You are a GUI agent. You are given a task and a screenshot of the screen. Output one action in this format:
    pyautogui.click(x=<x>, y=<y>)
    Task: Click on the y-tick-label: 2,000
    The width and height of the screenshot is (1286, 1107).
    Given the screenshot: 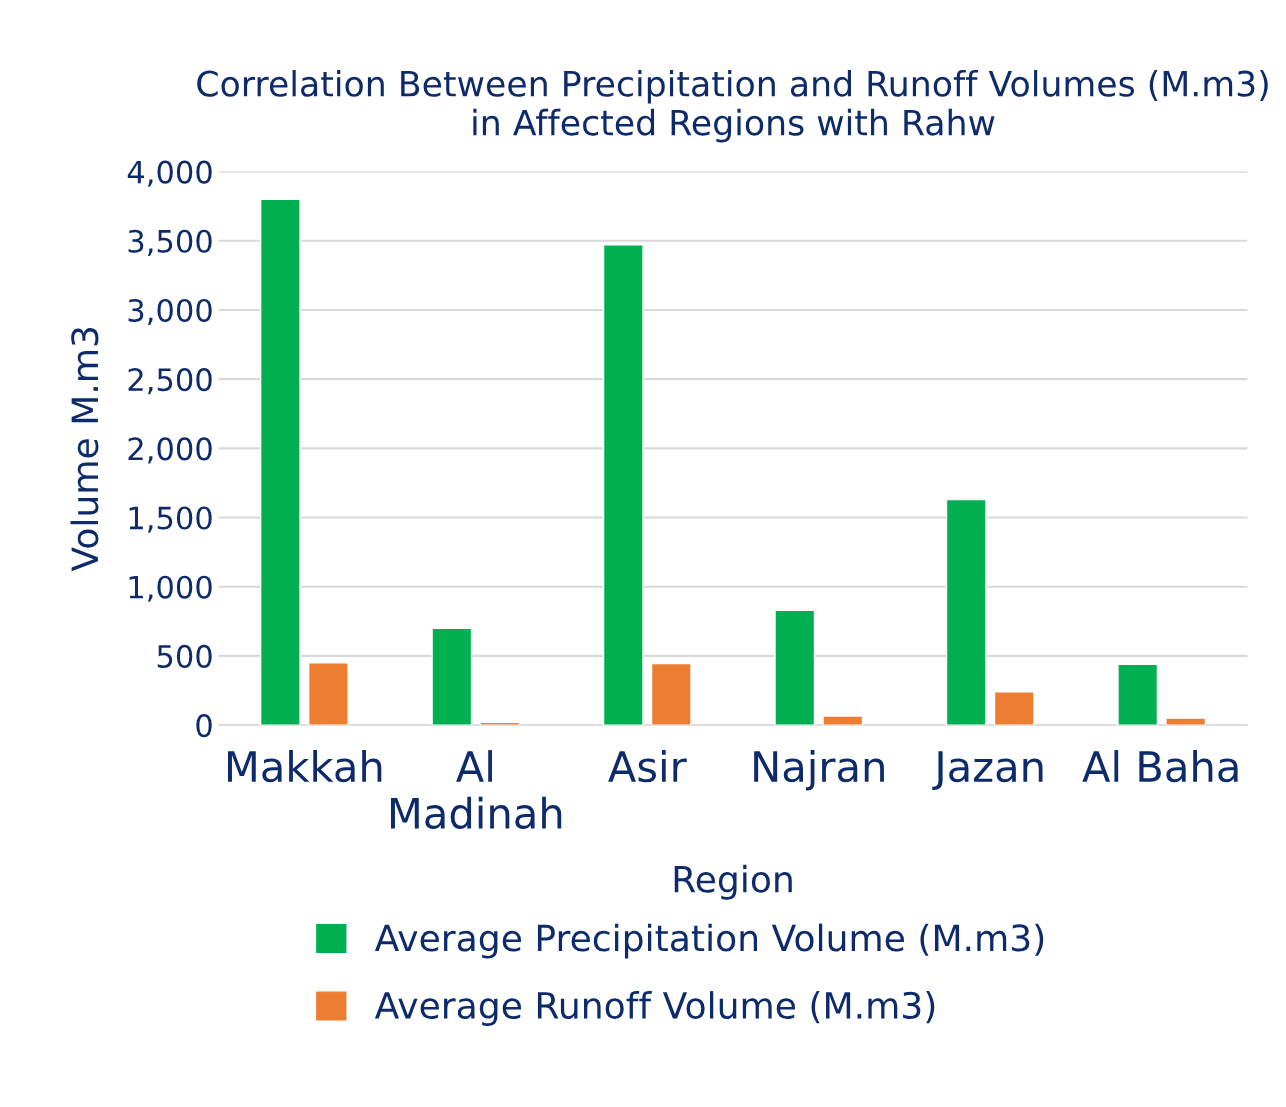 What is the action you would take?
    pyautogui.click(x=170, y=450)
    